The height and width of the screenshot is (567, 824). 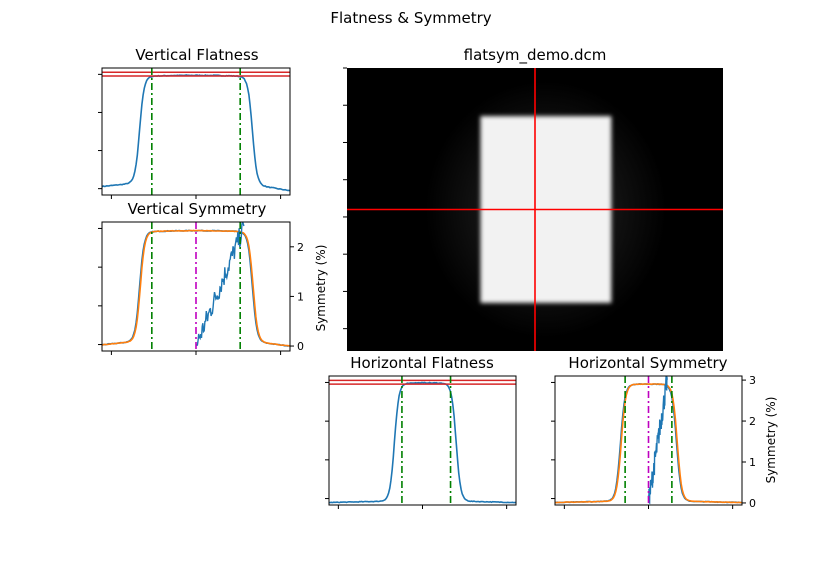 I want to click on vertical-symmetry-panel: Vertical Symmetry Symmetry (%) 0 1 2, so click(x=213, y=277).